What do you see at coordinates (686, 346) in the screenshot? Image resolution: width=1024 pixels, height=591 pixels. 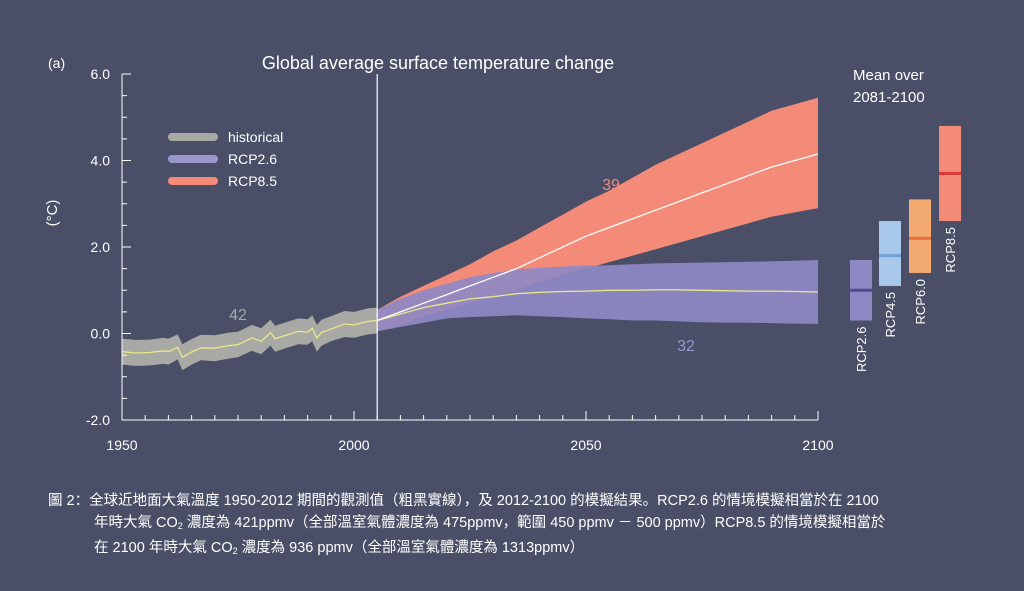 I see `model-count-rcp26: 32` at bounding box center [686, 346].